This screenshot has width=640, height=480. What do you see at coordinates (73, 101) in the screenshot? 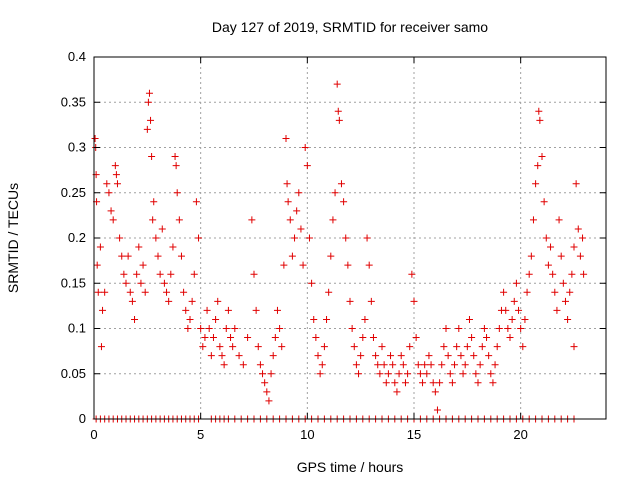
I see `y-tick-label: 0.35` at bounding box center [73, 101].